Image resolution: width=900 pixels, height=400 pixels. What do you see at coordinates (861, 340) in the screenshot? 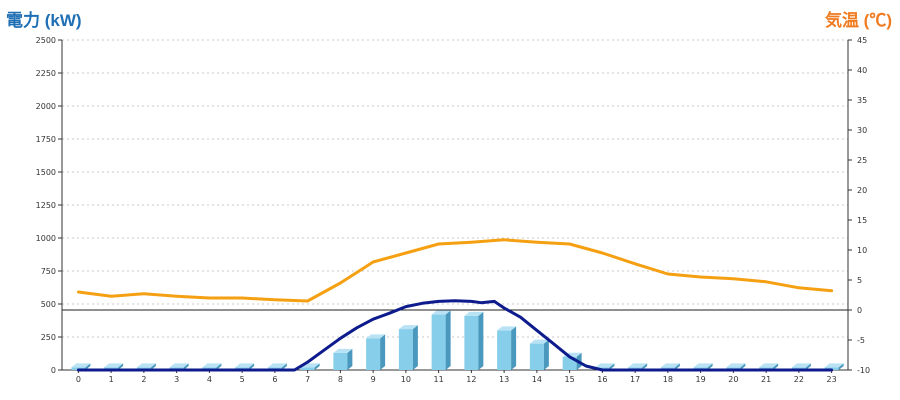
I see `right-tick-label: -5` at bounding box center [861, 340].